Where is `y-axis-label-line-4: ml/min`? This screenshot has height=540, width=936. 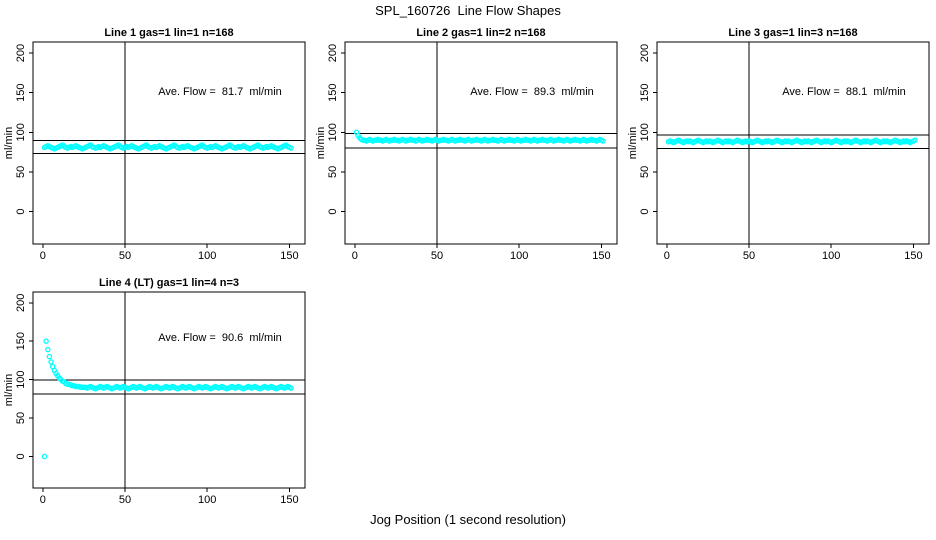 y-axis-label-line-4: ml/min is located at coordinates (9, 390).